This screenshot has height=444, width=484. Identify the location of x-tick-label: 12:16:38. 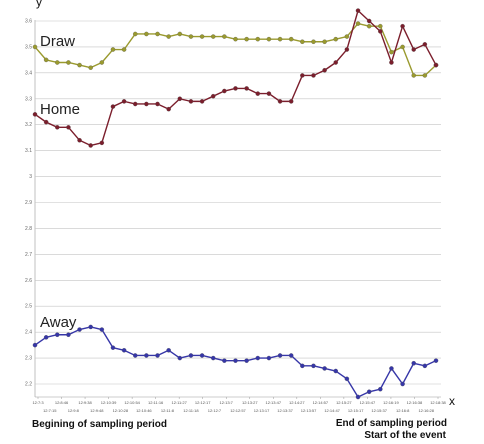
(415, 402).